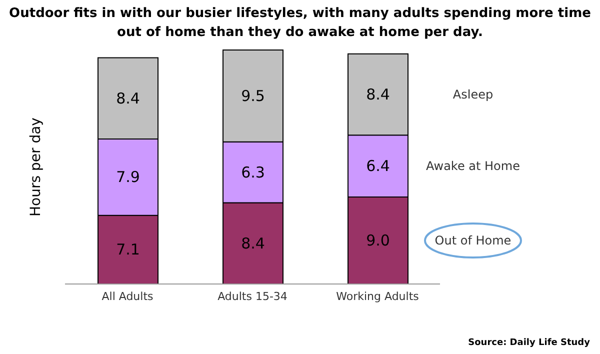 This screenshot has width=600, height=354. Describe the element at coordinates (253, 172) in the screenshot. I see `data-label: 6.3` at that location.